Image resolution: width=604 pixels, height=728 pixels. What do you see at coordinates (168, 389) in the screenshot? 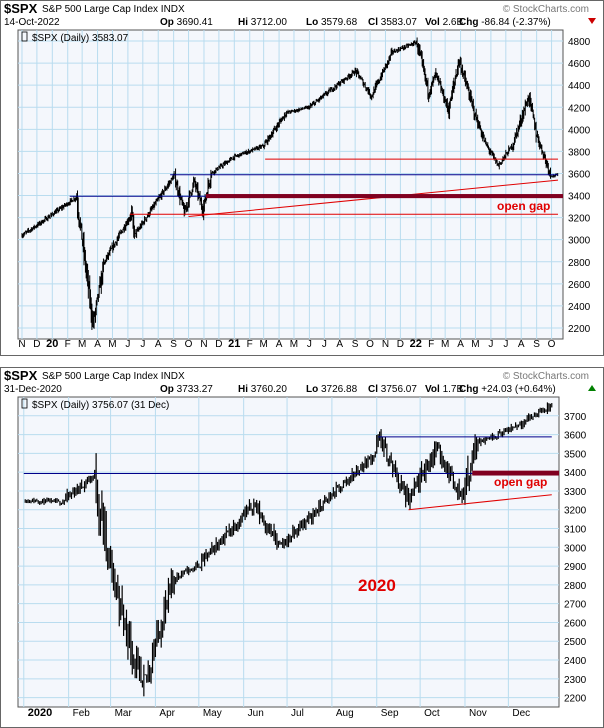
I see `quote-label: Op` at bounding box center [168, 389].